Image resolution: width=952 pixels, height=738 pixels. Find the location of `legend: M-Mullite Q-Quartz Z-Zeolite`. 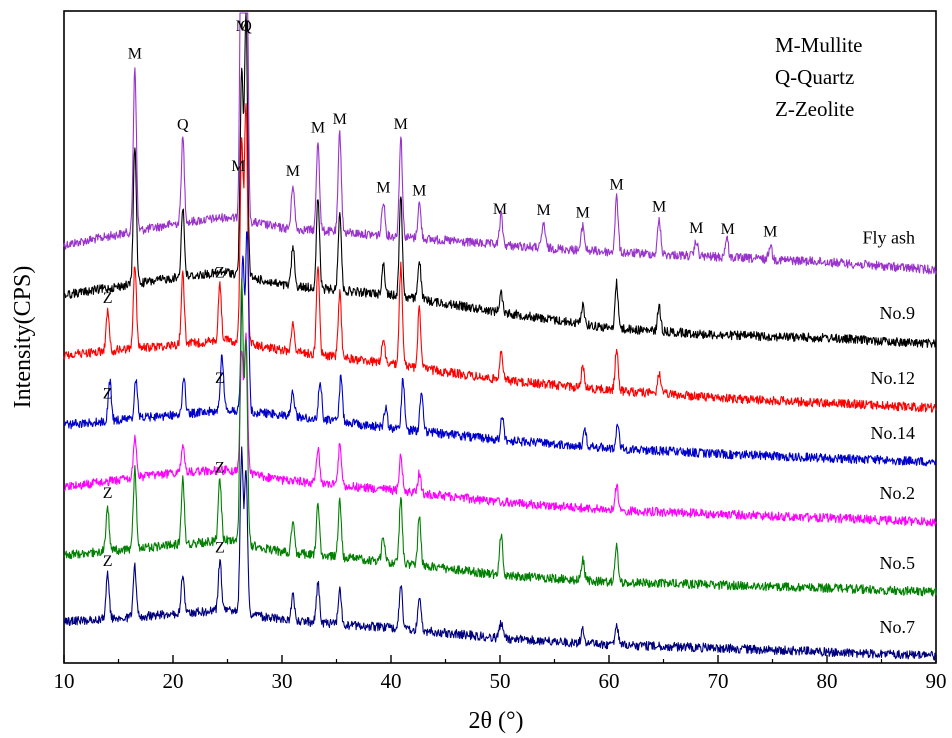

legend: M-Mullite Q-Quartz Z-Zeolite is located at coordinates (819, 77).